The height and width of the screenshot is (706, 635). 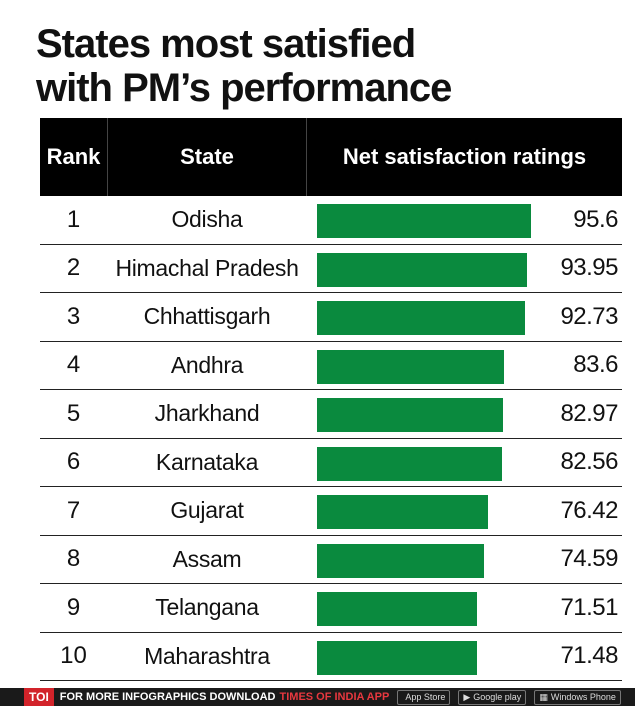 What do you see at coordinates (207, 364) in the screenshot?
I see `state-cell: Andhra` at bounding box center [207, 364].